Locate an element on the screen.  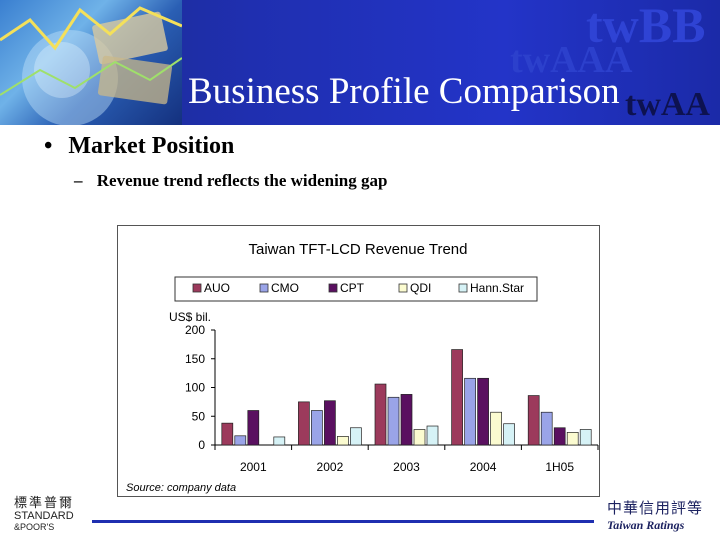
chart-source-note: Source: company data is located at coordinates (181, 488).